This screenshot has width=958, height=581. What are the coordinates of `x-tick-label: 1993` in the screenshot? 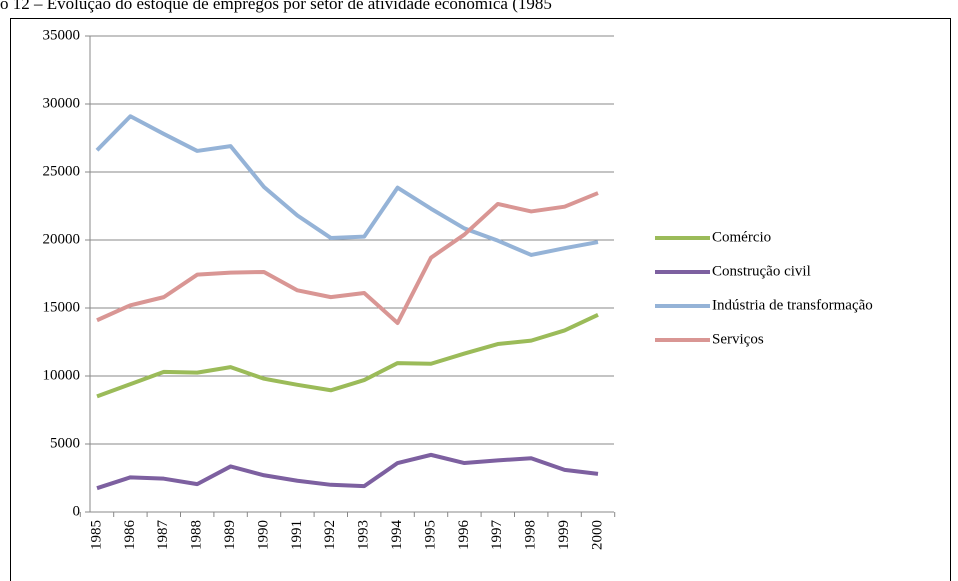 It's located at (364, 535).